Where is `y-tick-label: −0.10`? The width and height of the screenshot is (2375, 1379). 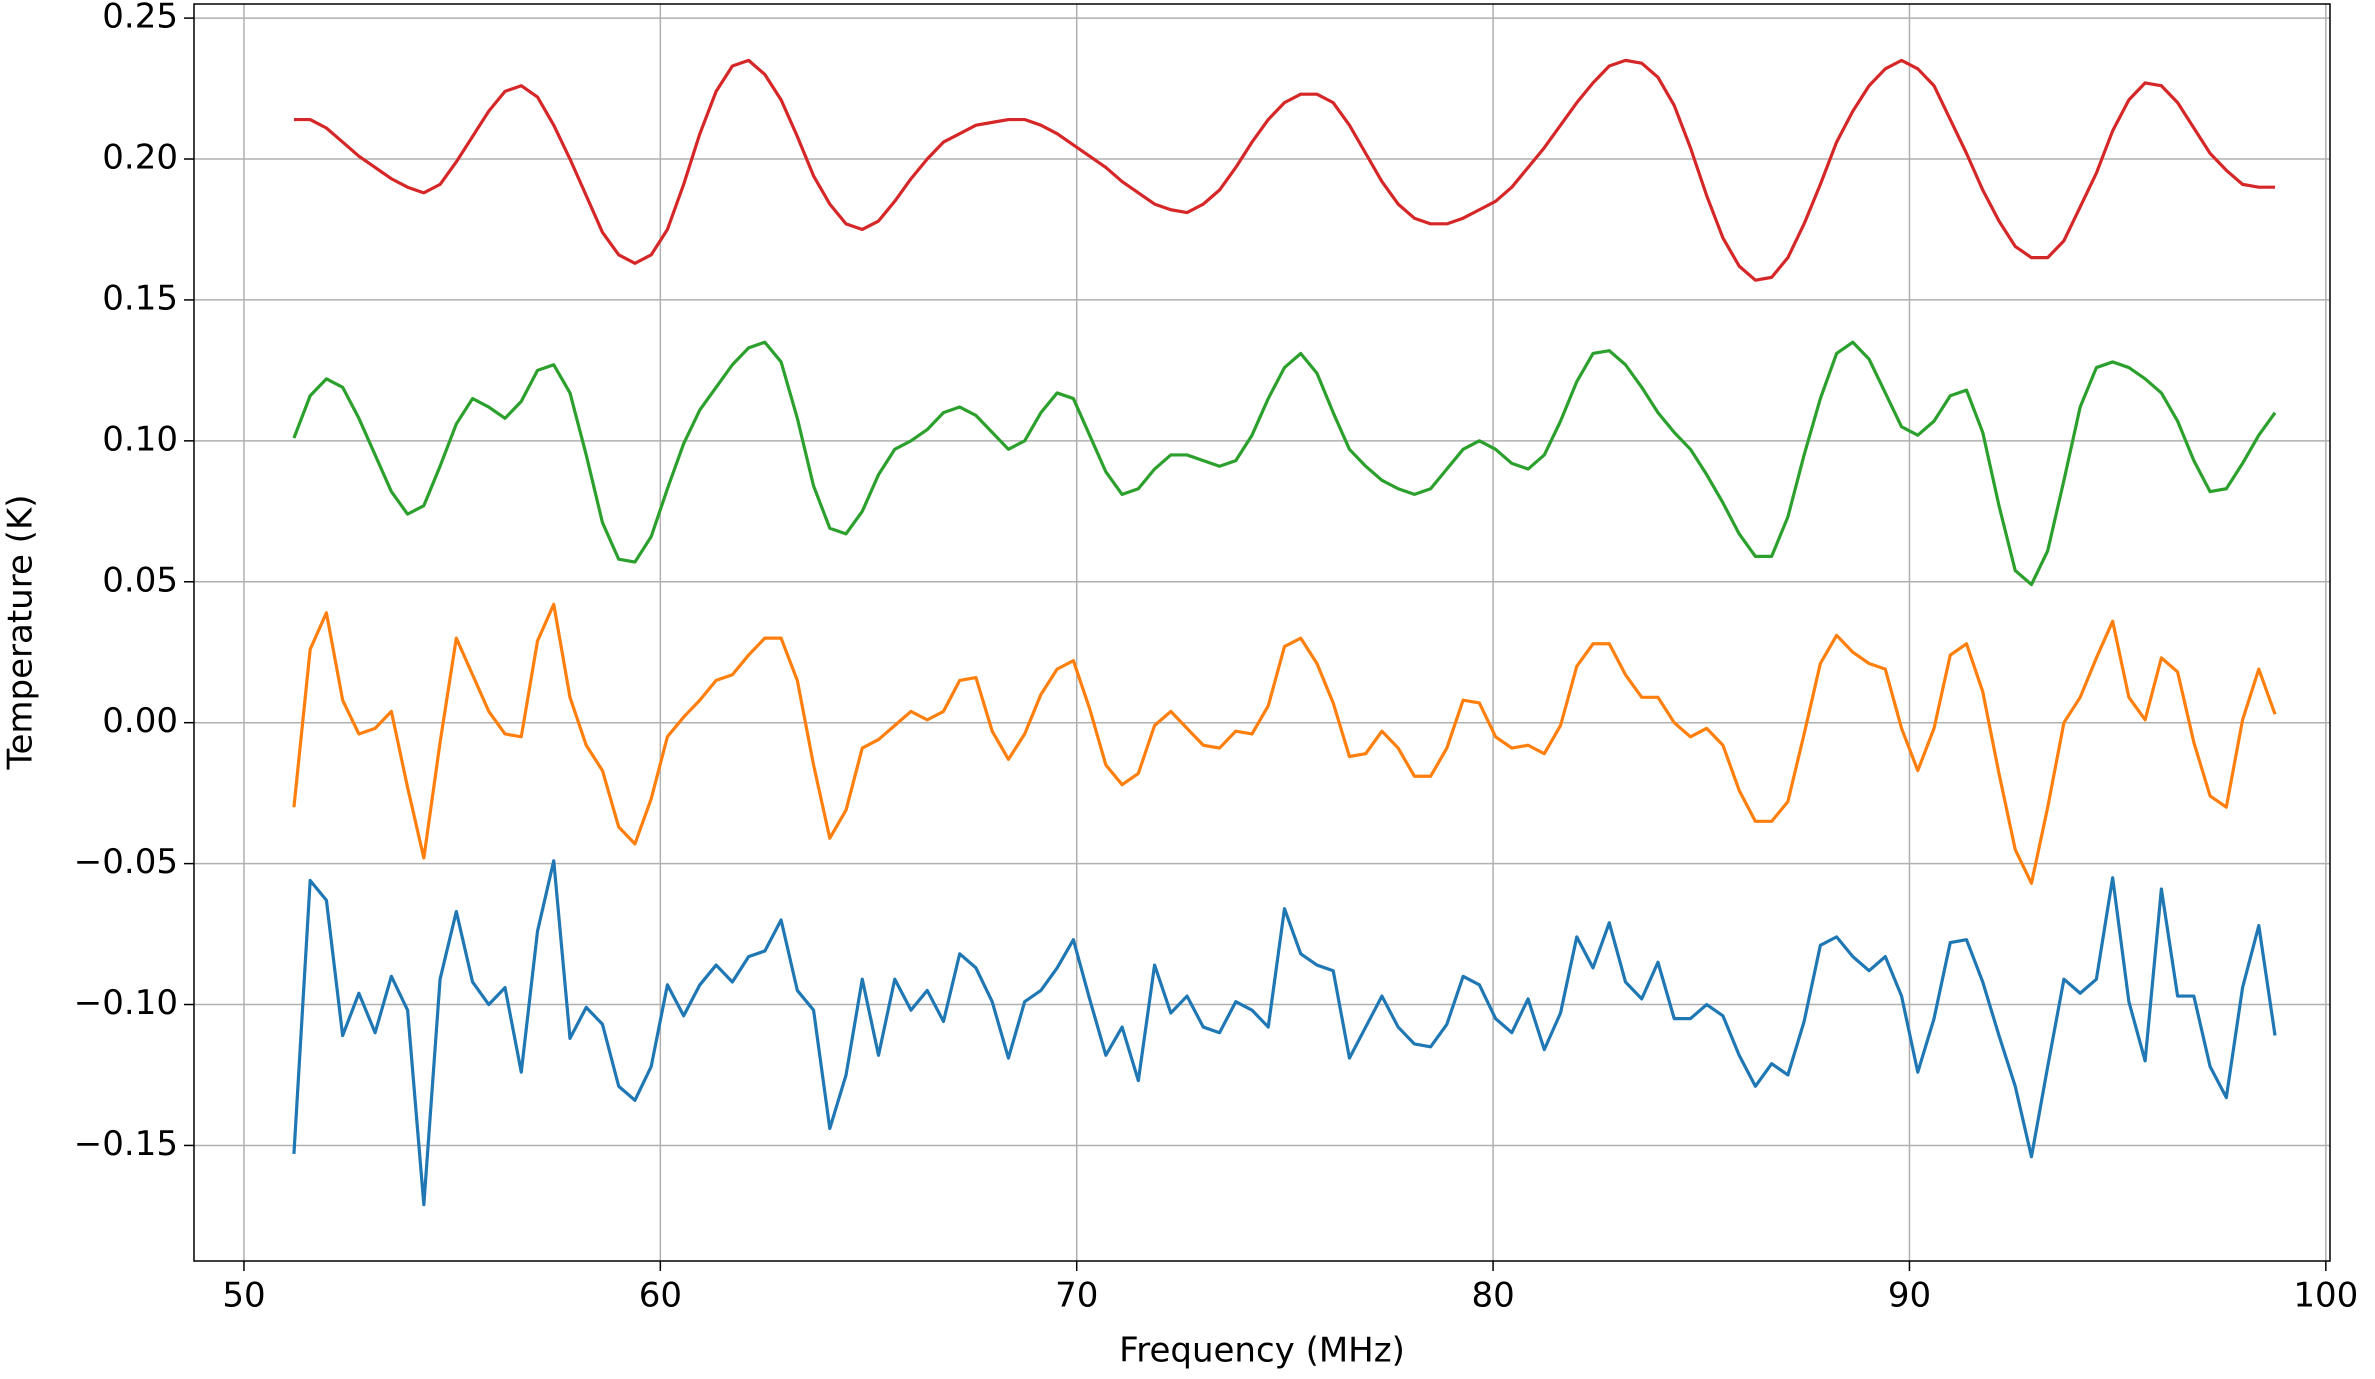
y-tick-label: −0.10 is located at coordinates (126, 1003).